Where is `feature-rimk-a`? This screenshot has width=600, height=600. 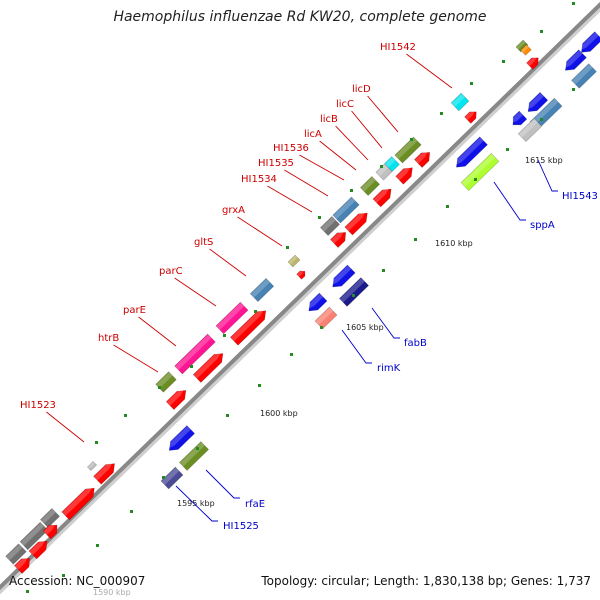 feature-rimk-a is located at coordinates (343, 276).